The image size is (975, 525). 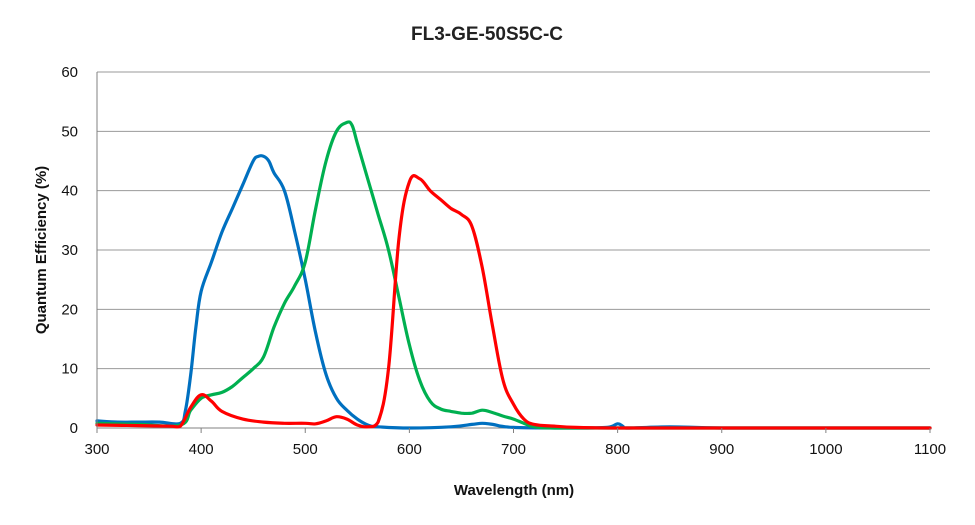 I want to click on y-tick-label: 20, so click(x=69, y=309).